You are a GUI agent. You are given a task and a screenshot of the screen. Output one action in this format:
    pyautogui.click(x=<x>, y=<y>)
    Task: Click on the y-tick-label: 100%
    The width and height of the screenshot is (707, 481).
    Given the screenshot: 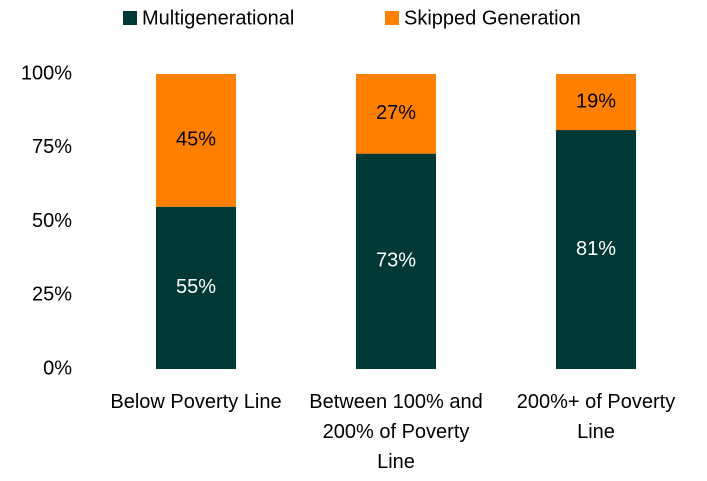 What is the action you would take?
    pyautogui.click(x=46, y=73)
    